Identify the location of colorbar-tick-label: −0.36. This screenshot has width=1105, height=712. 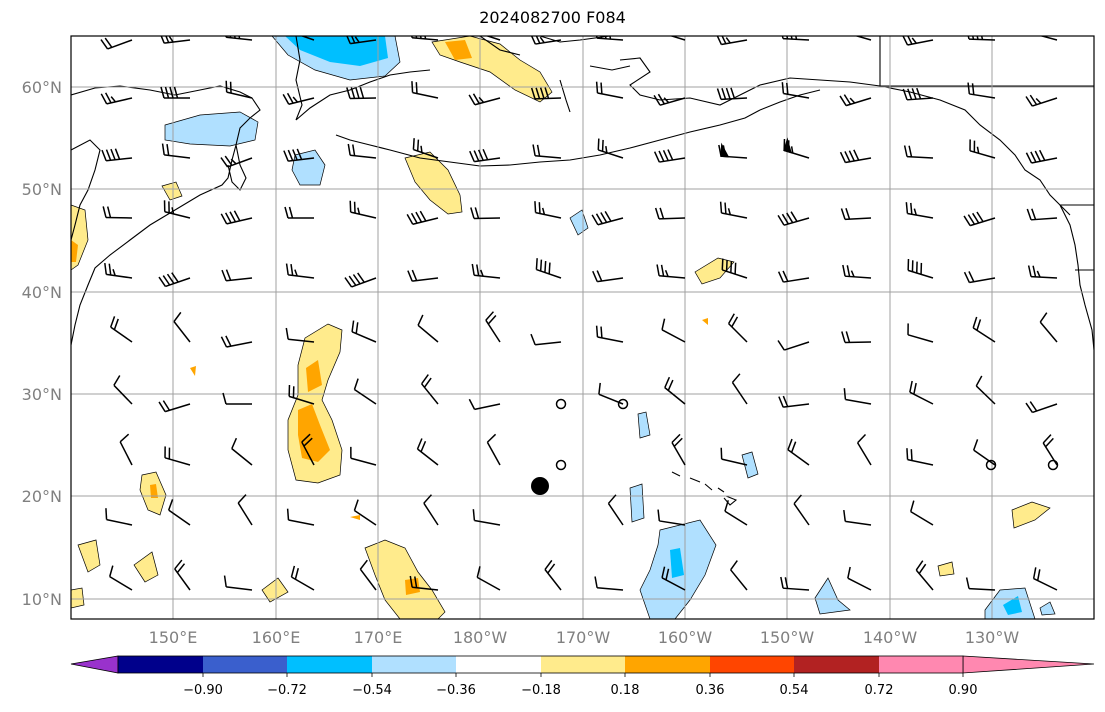
(456, 690).